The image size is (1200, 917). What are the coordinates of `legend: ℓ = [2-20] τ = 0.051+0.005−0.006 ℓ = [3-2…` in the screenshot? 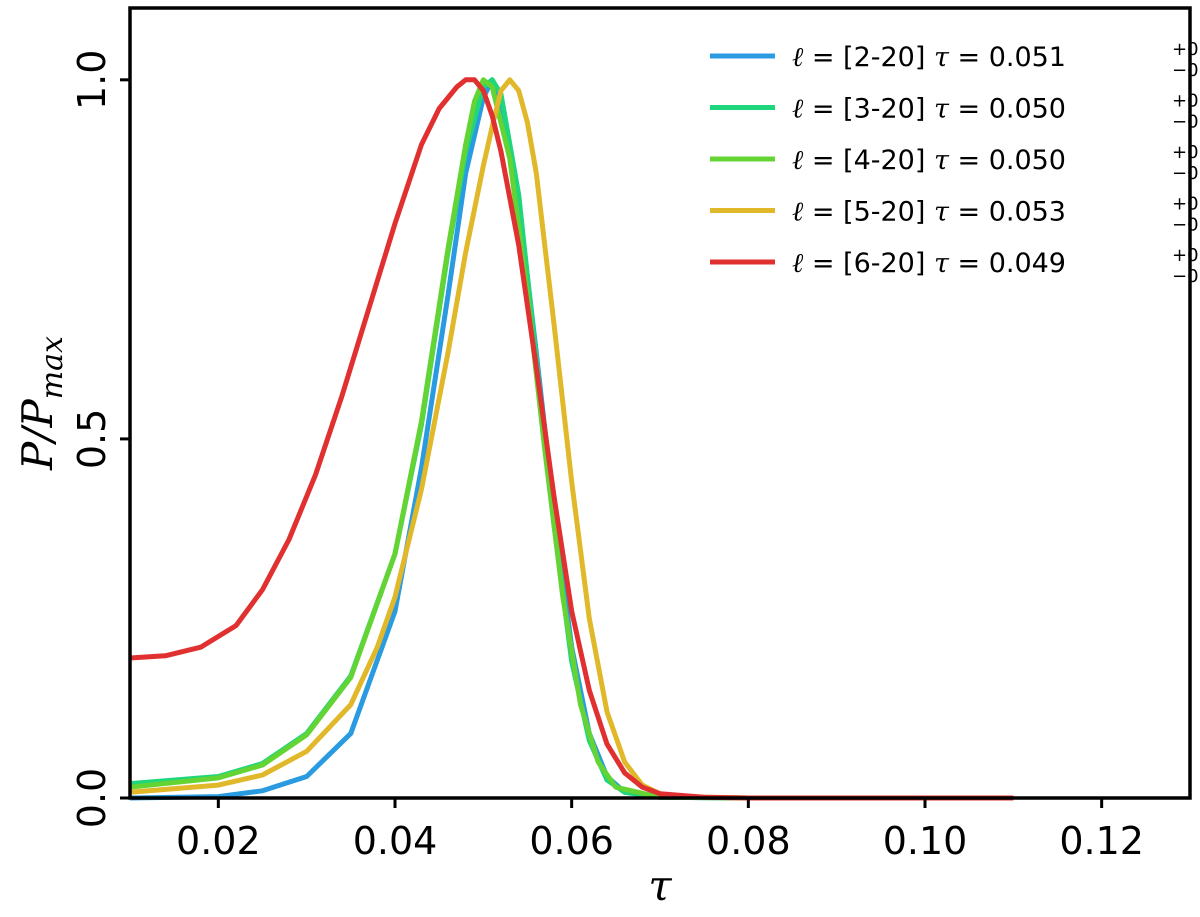 It's located at (955, 163).